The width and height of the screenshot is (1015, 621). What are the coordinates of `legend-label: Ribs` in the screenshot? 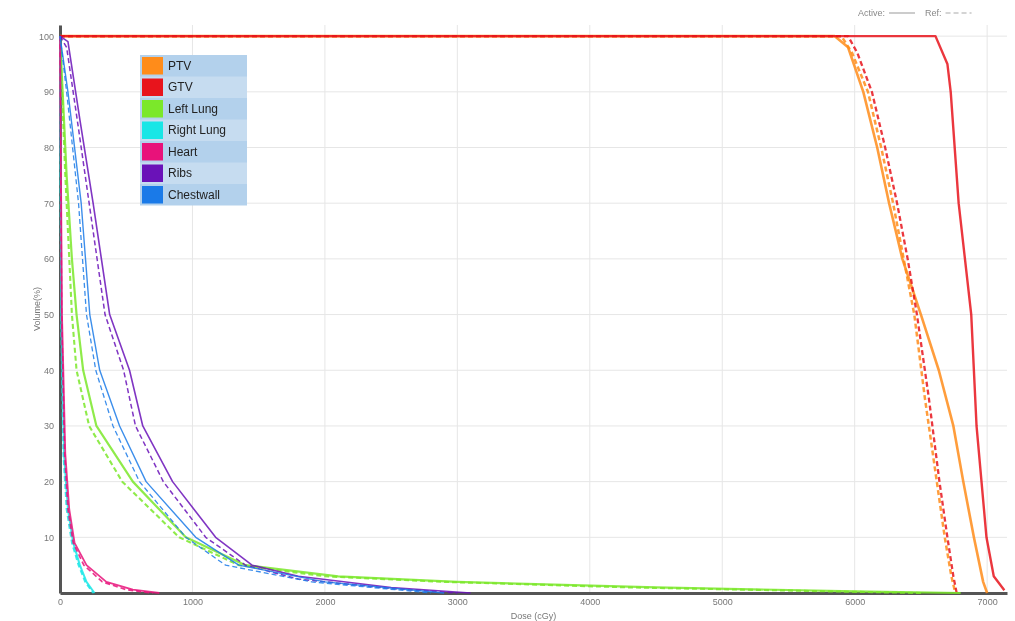 It's located at (180, 173).